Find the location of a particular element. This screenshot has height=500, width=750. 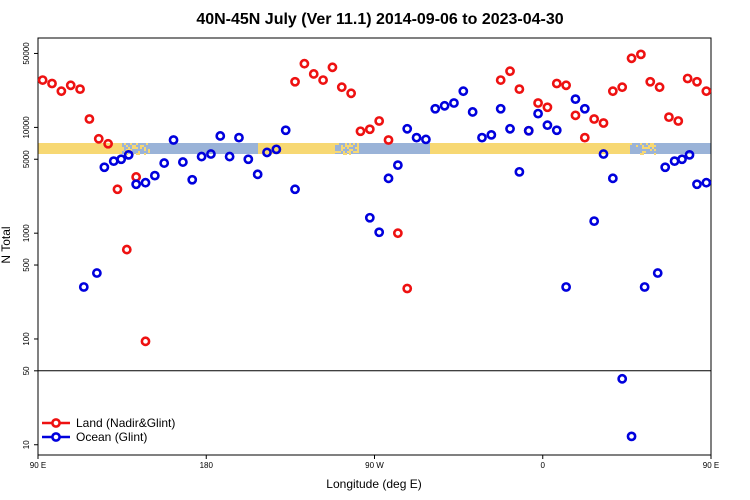

band-ocean-fill is located at coordinates (374, 148).